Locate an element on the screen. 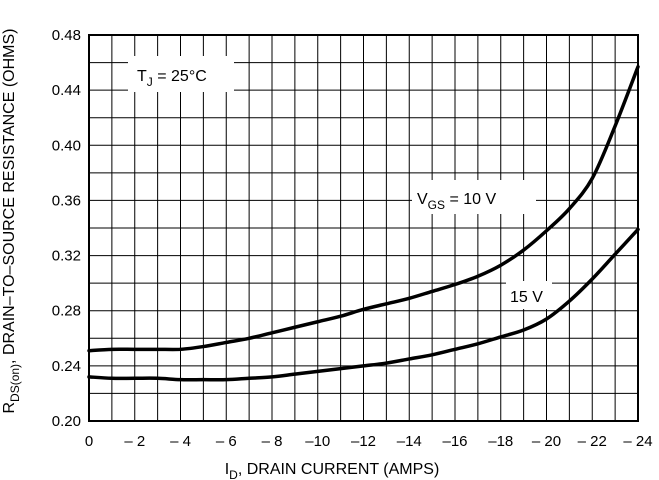 The image size is (659, 480). x-tick-label: –12 is located at coordinates (363, 441).